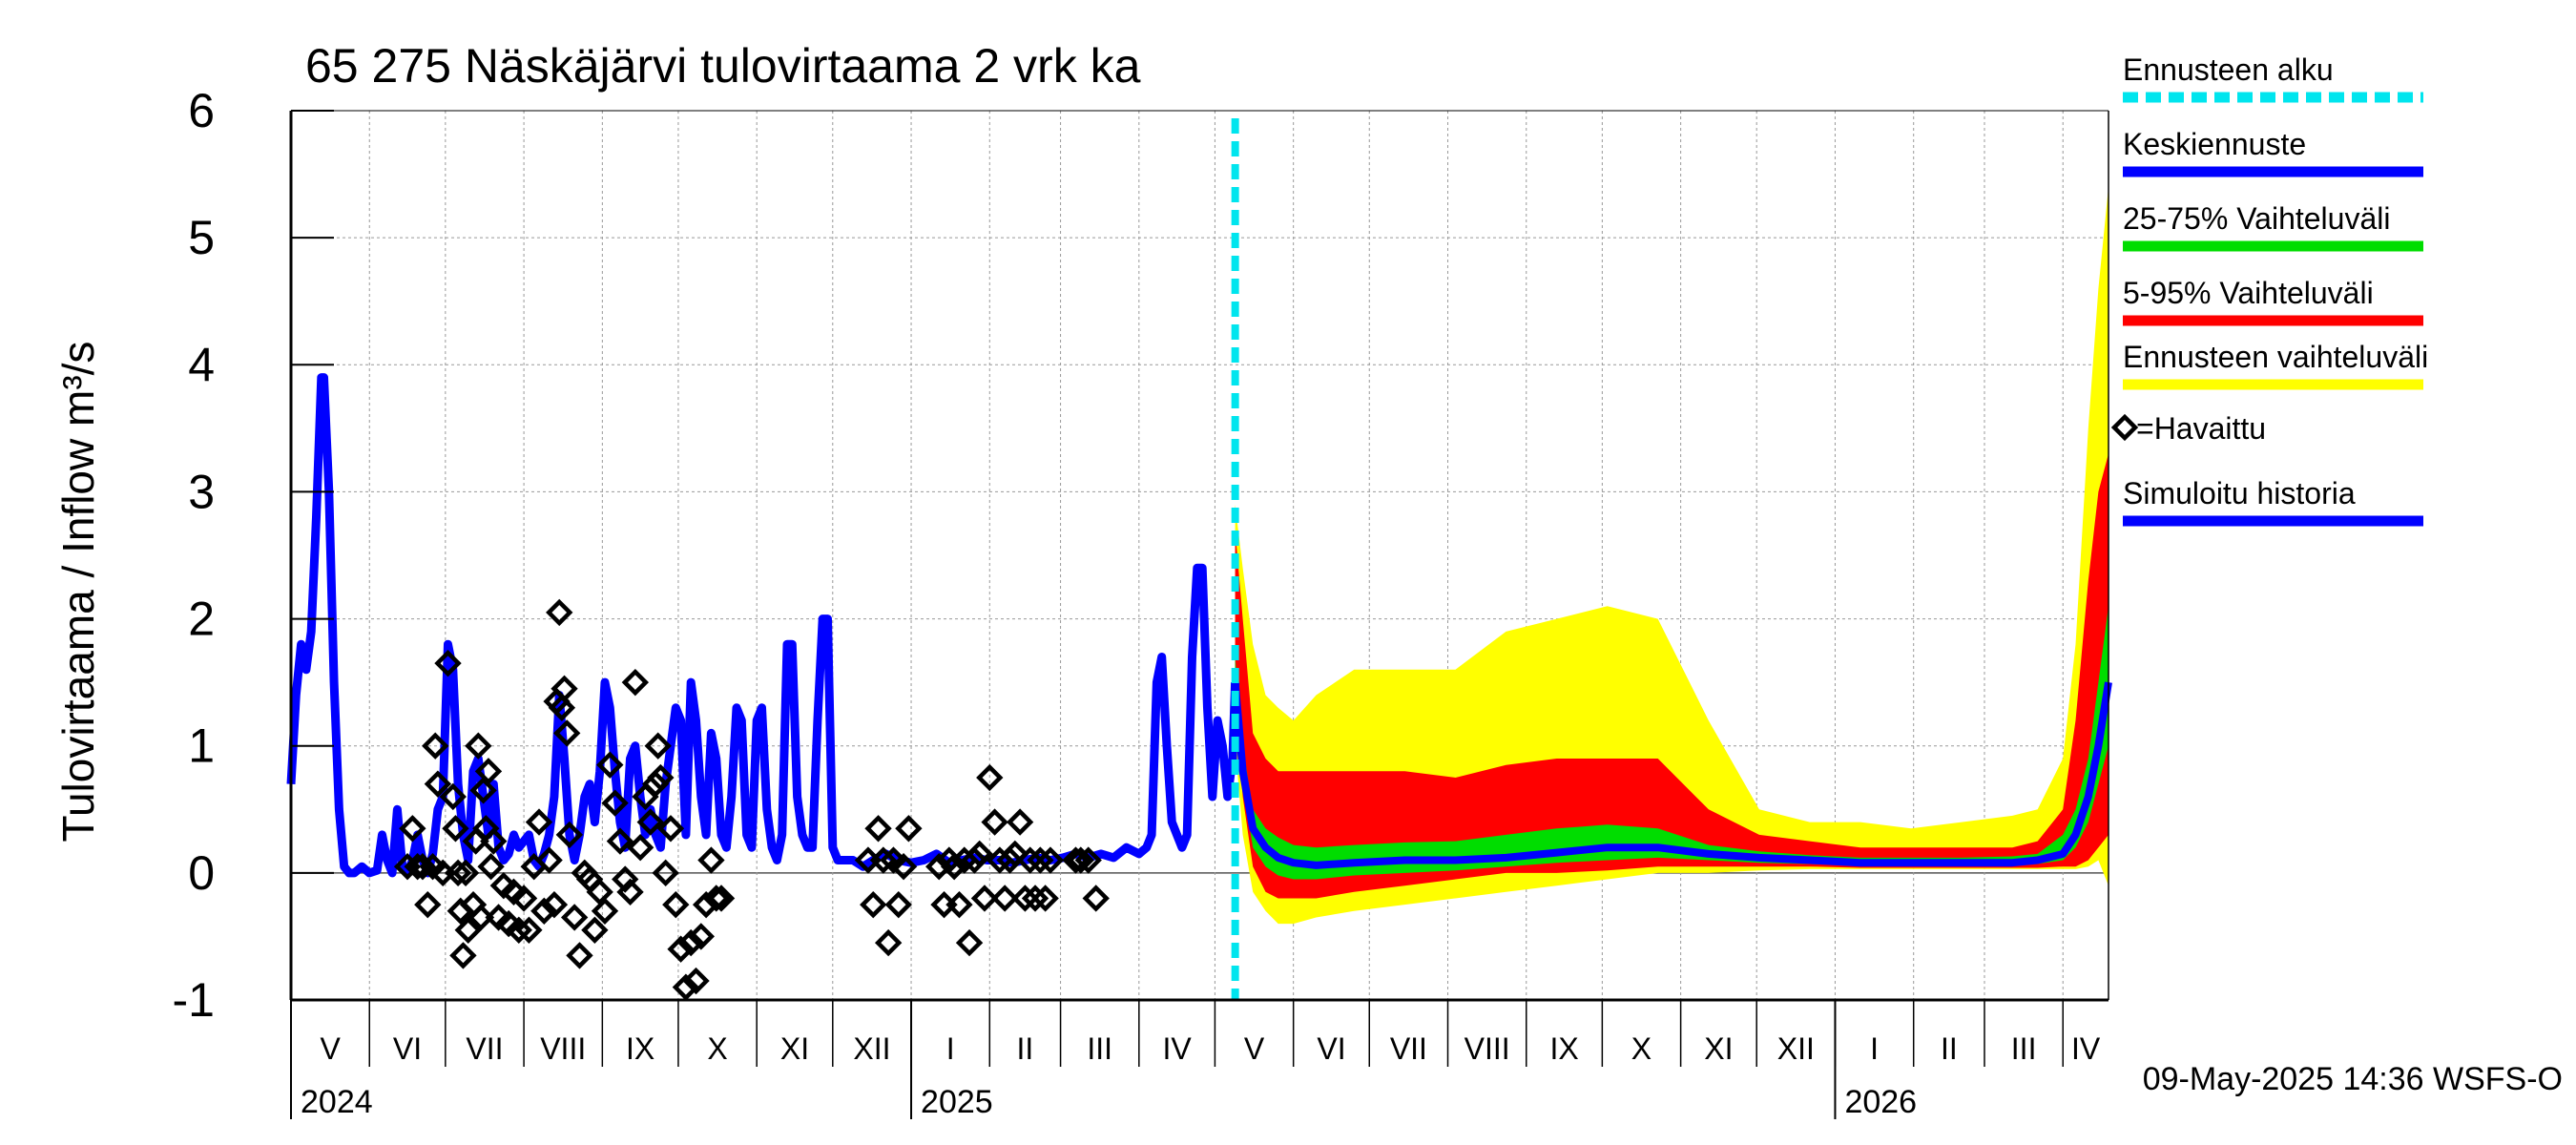 The height and width of the screenshot is (1145, 2576). I want to click on month-label: VII, so click(1408, 1048).